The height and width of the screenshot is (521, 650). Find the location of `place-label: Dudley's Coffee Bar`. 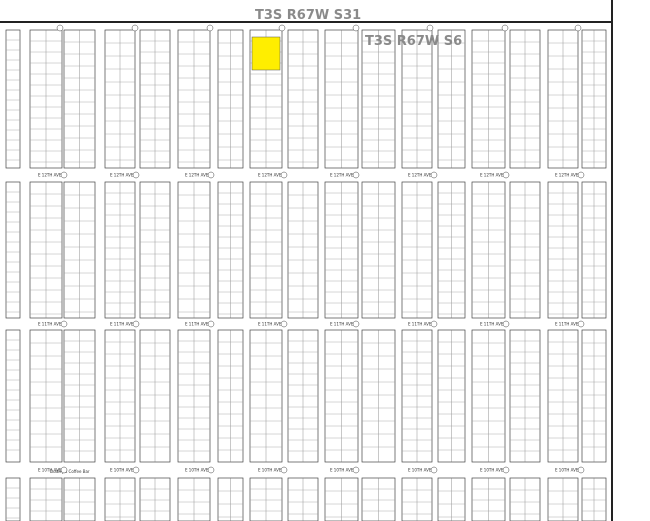

place-label: Dudley's Coffee Bar is located at coordinates (70, 471).